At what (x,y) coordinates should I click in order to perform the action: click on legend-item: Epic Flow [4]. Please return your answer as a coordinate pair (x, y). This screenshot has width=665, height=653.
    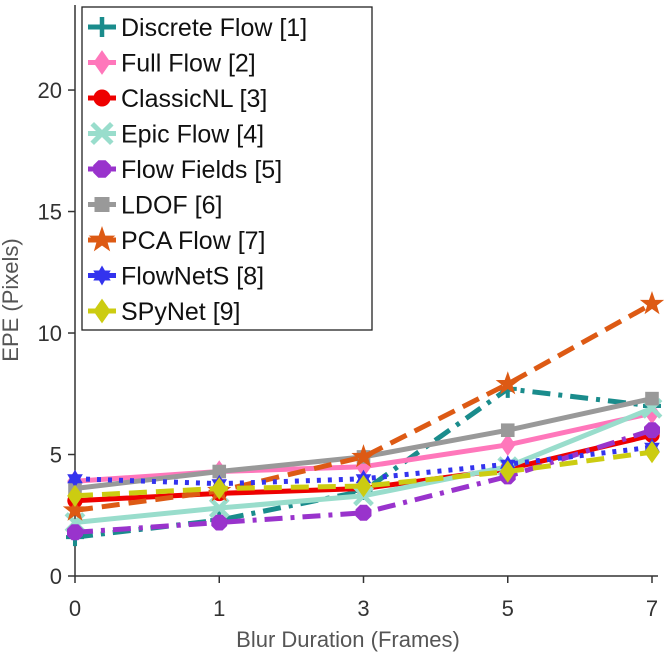
    Looking at the image, I should click on (176, 135).